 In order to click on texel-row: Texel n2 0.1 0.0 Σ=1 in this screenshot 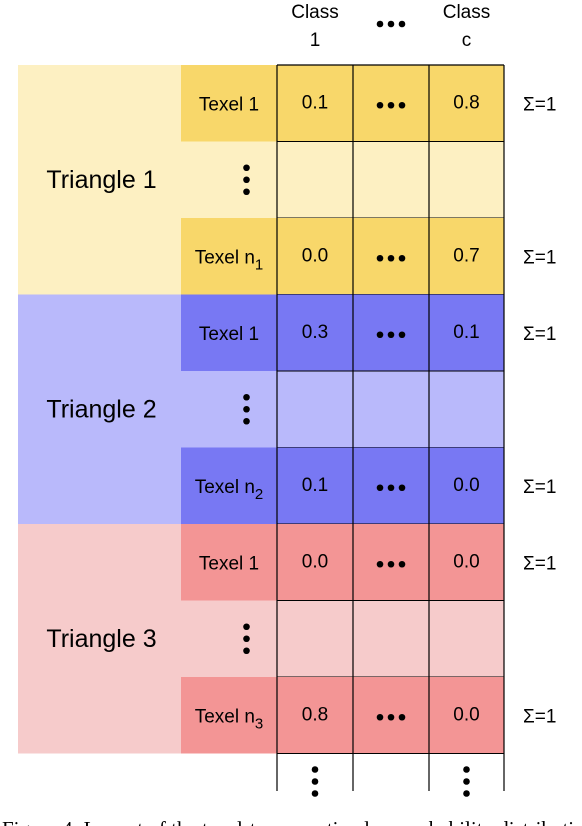, I will do `click(368, 485)`.